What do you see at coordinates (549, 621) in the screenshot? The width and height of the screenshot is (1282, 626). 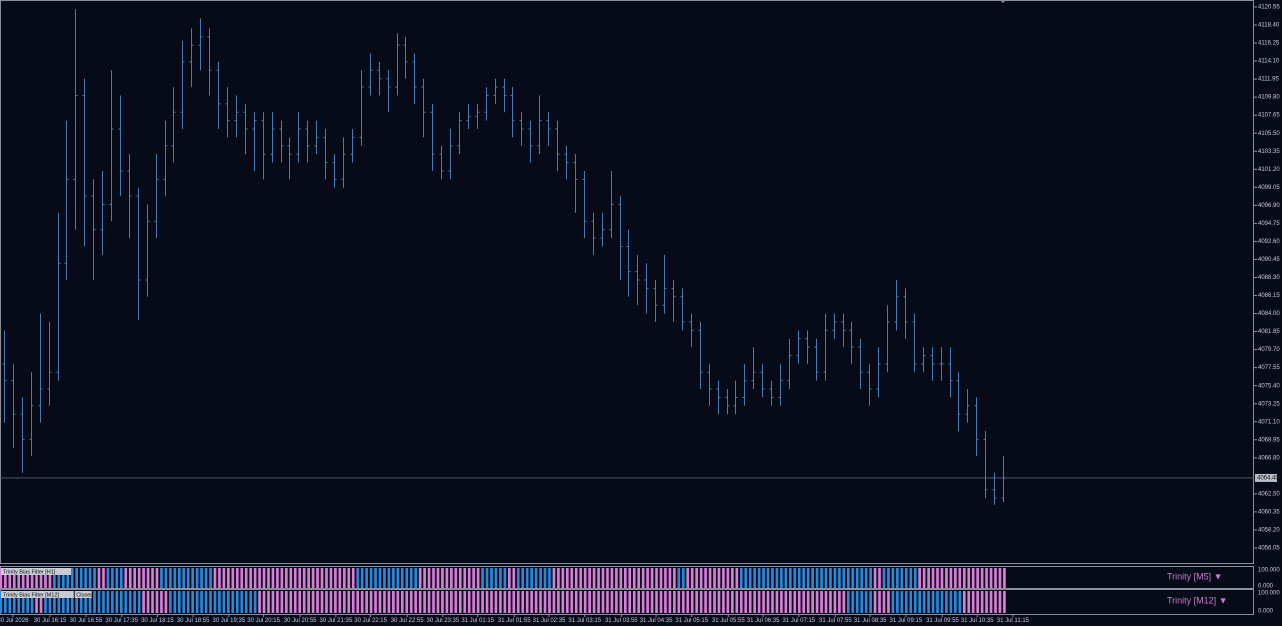 I see `x-tick-label: 31 Jul 02:35` at bounding box center [549, 621].